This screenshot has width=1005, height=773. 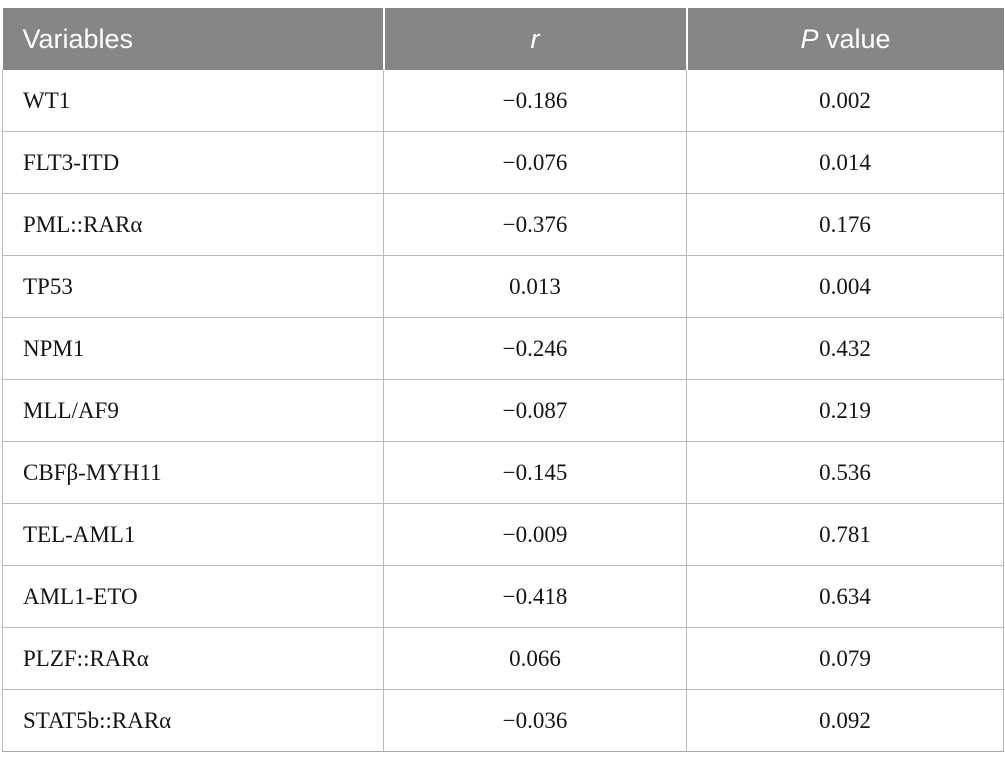 I want to click on table-row: AML1-ETO −0.418 0.634, so click(x=503, y=596).